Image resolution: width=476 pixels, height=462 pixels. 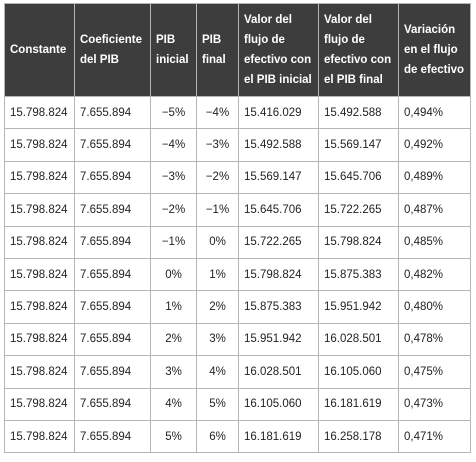 What do you see at coordinates (358, 307) in the screenshot?
I see `valor-final-cell: 15.951.942` at bounding box center [358, 307].